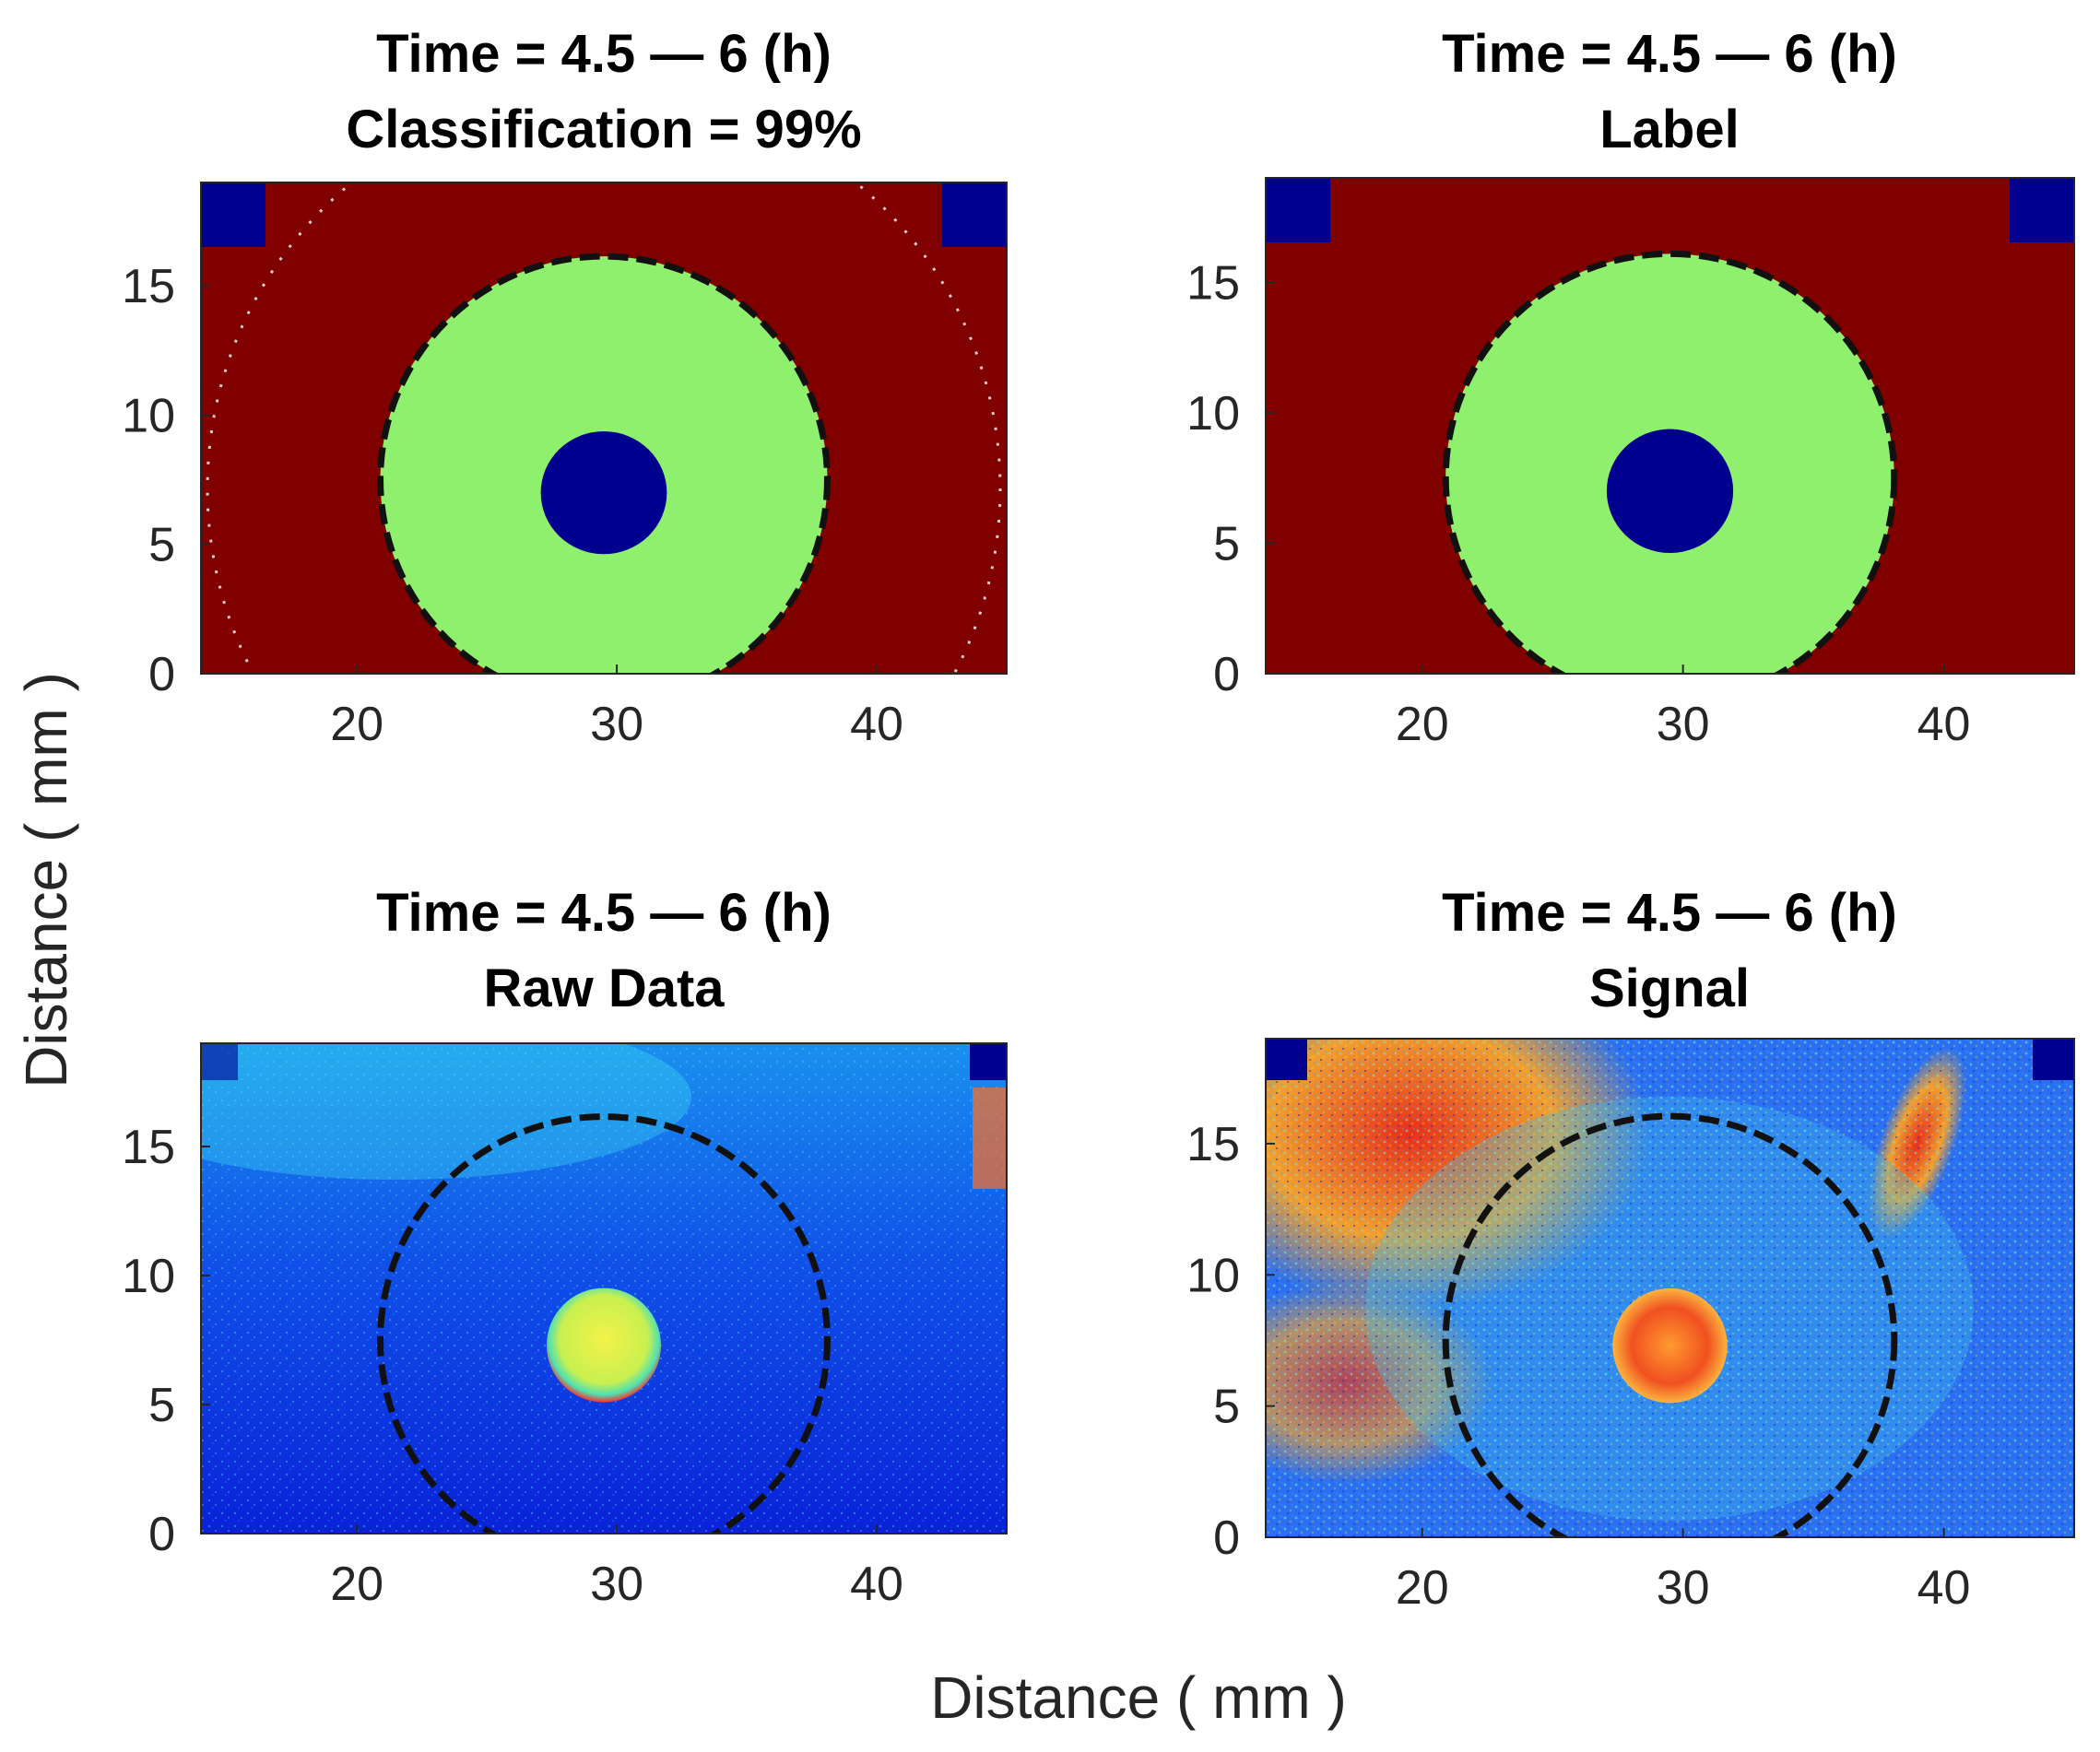 The height and width of the screenshot is (1752, 2100). I want to click on x-axis-label: Distance ( mm ), so click(1139, 1698).